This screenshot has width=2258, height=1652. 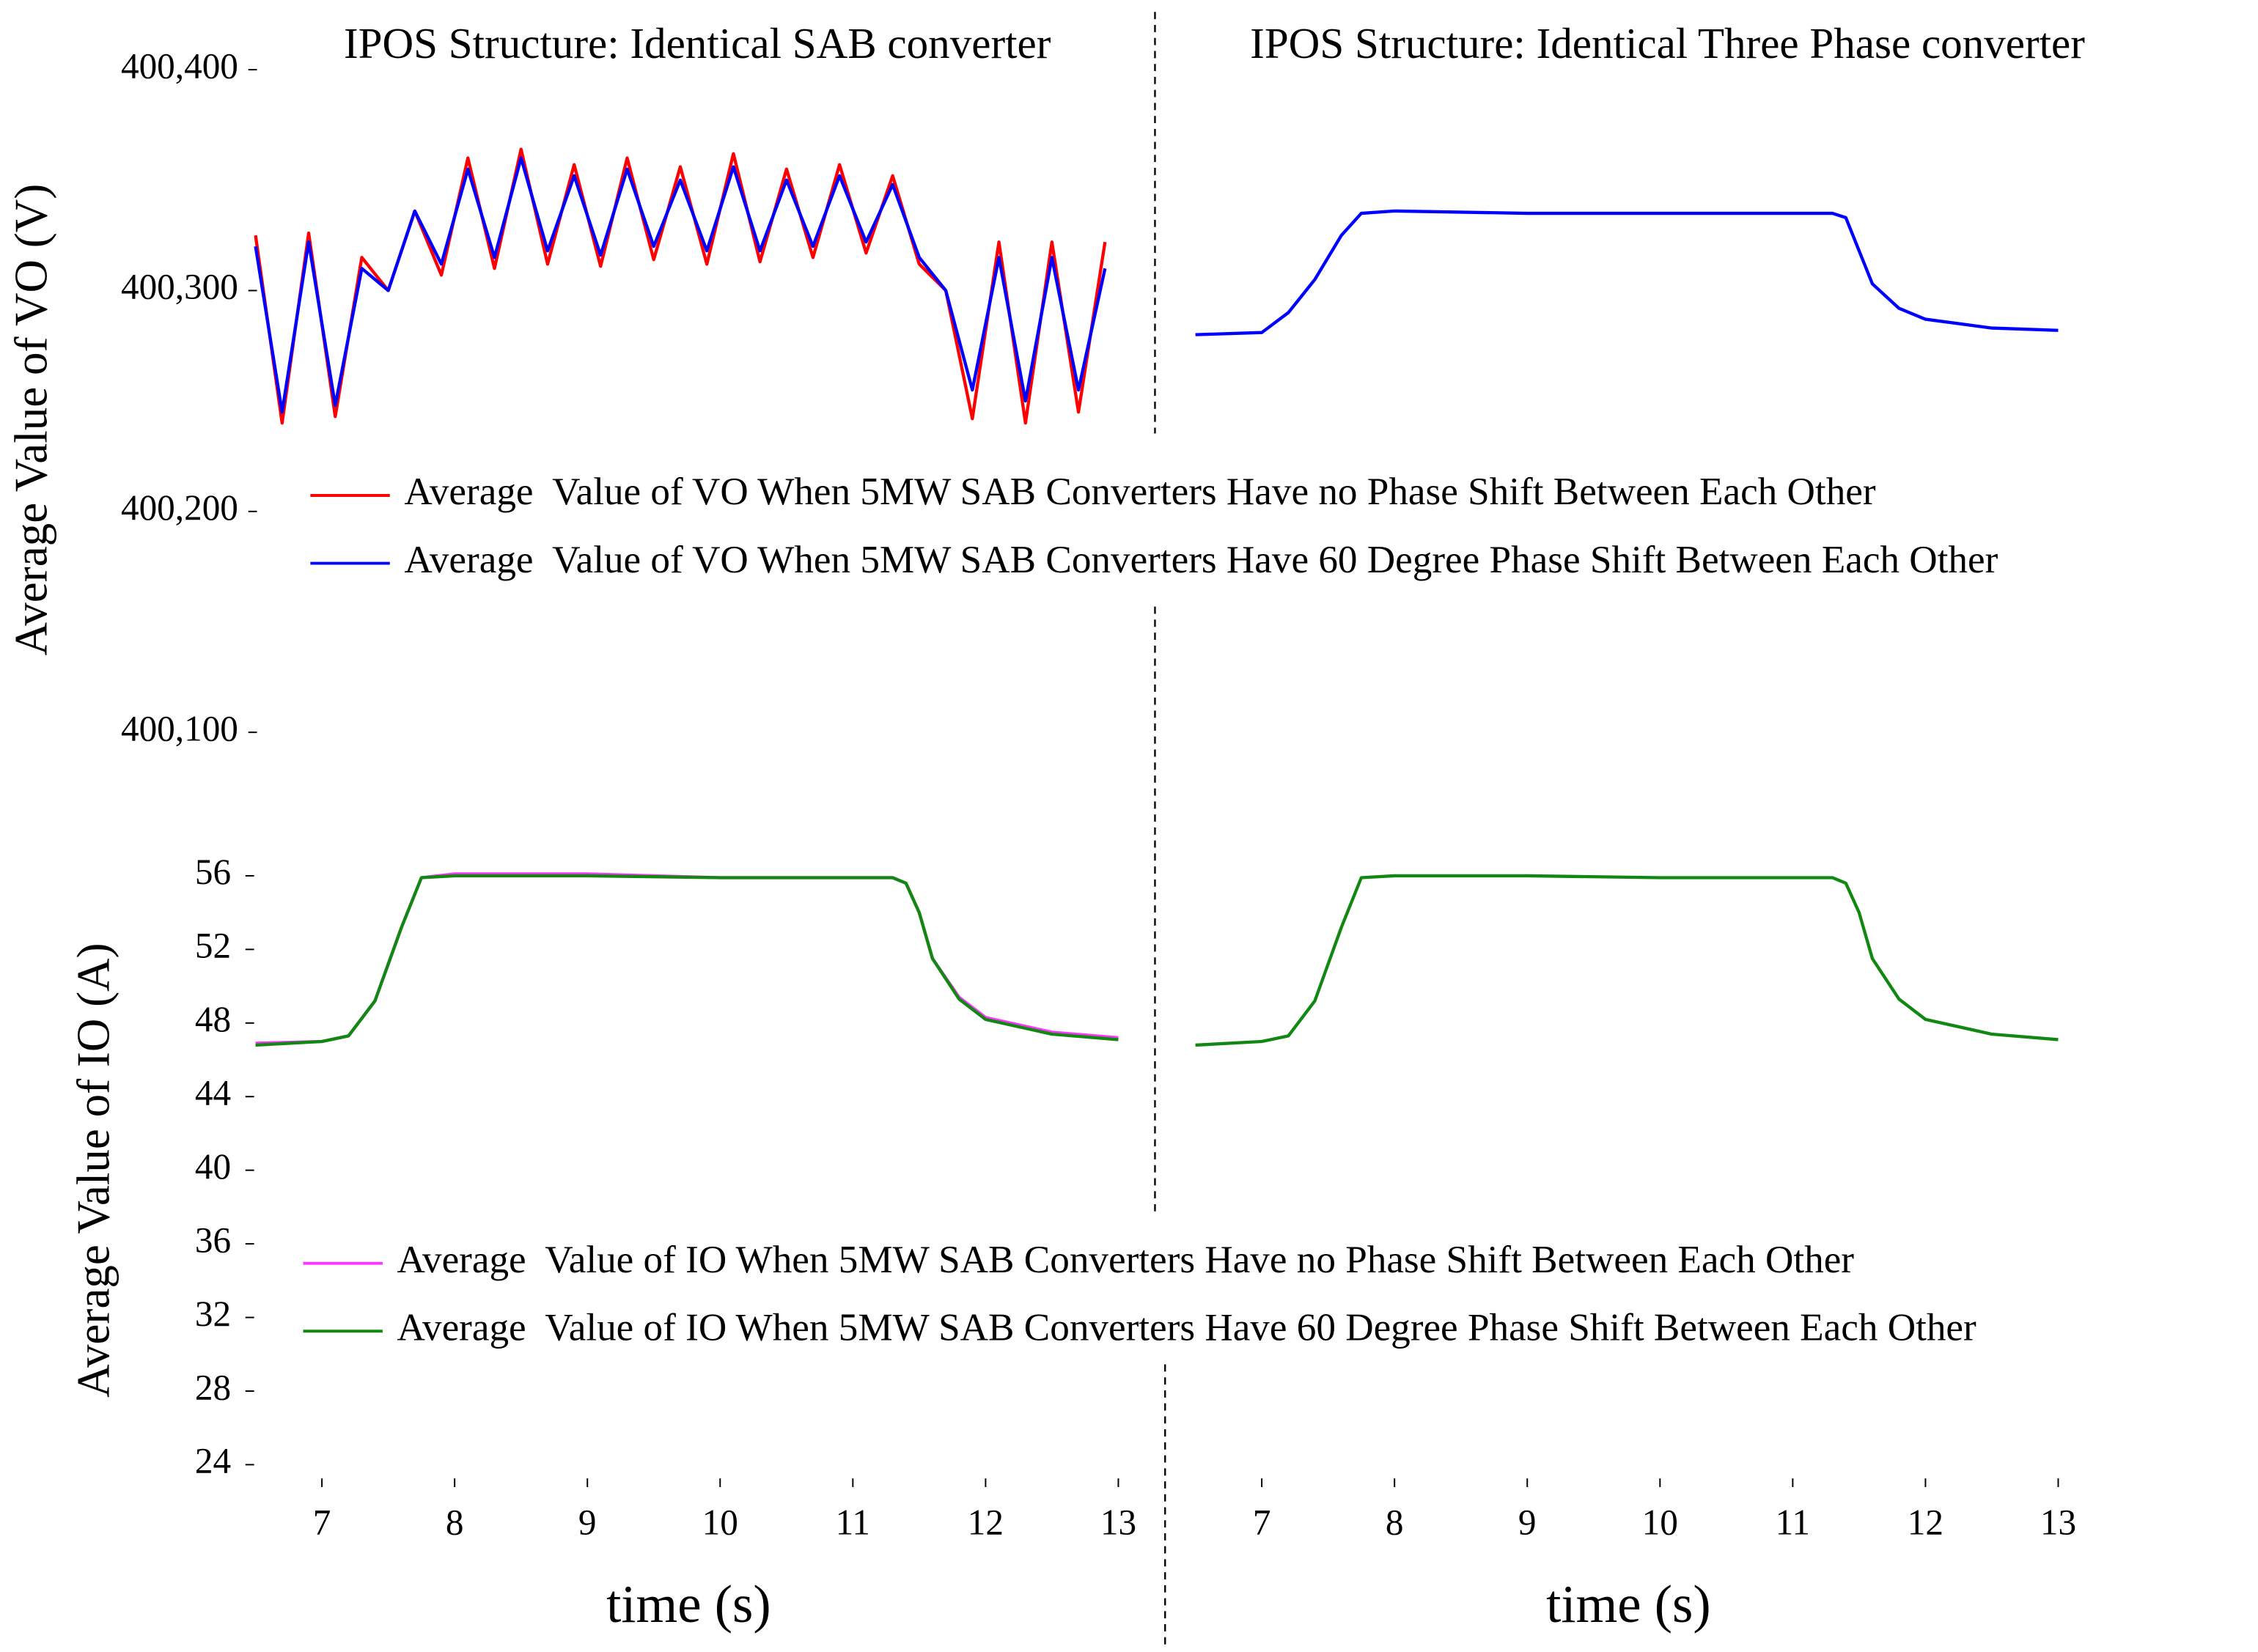 I want to click on y-axis-label: Average Value of IO (A), so click(x=93, y=1170).